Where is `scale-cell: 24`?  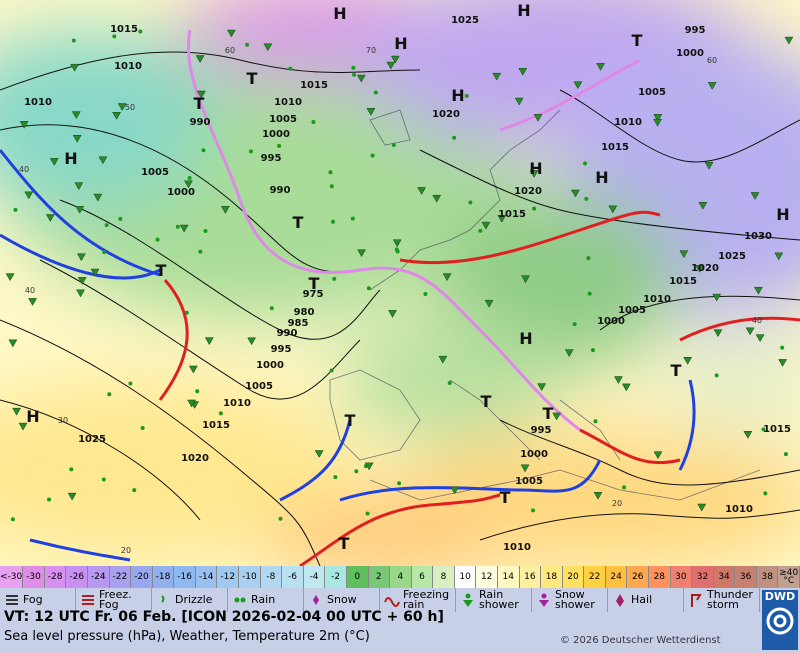 scale-cell: 24 is located at coordinates (616, 577).